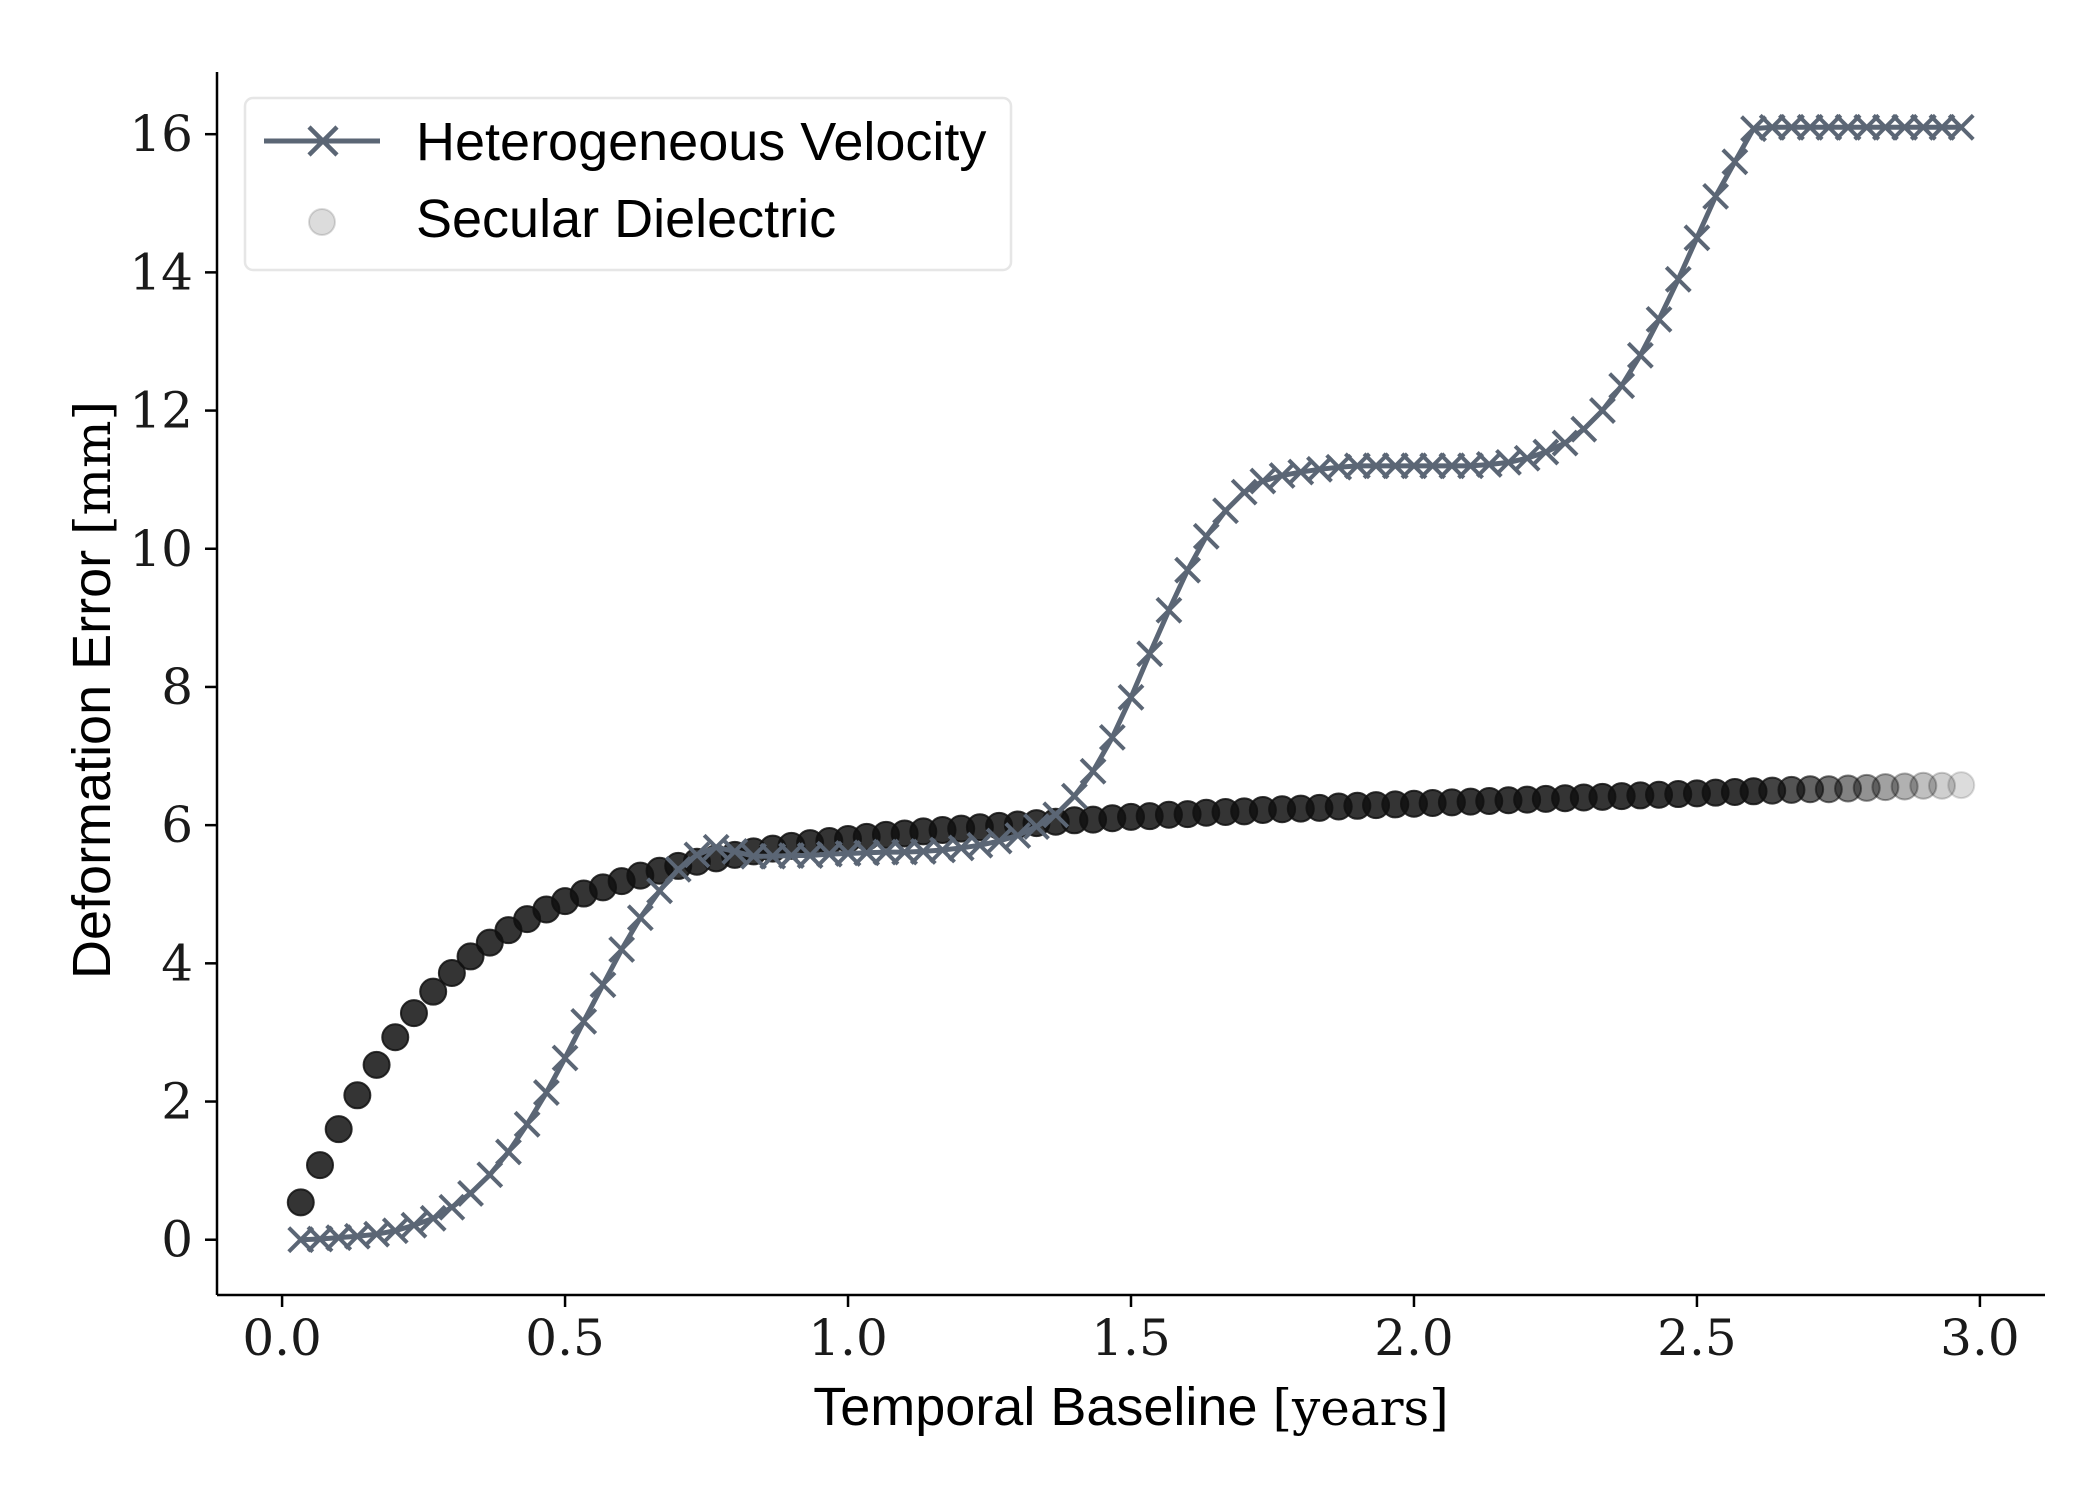 The image size is (2100, 1500). Describe the element at coordinates (282, 1338) in the screenshot. I see `x-tick-label: 0.0` at that location.